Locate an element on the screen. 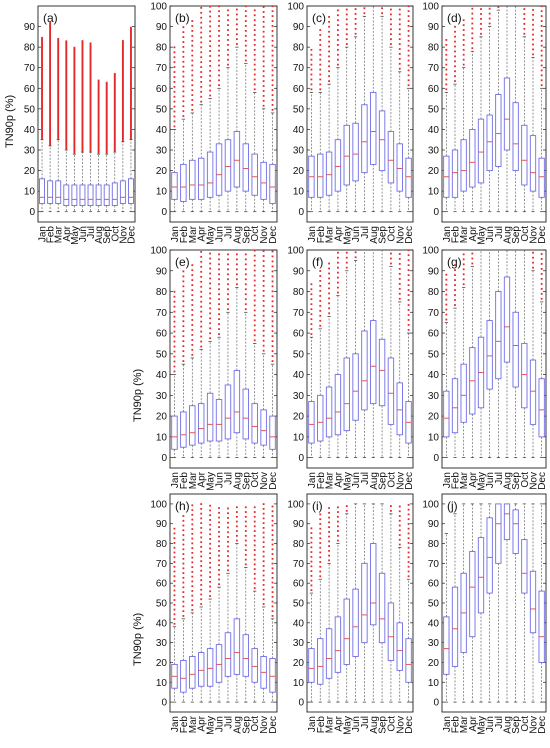  x-tick-label: Mar is located at coordinates (464, 724).